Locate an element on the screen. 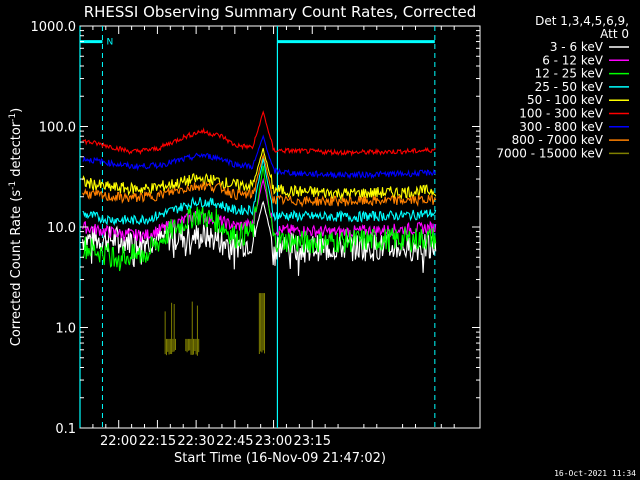 Image resolution: width=640 pixels, height=480 pixels. legend-title: Det 1,3,4,5,6,9, is located at coordinates (582, 21).